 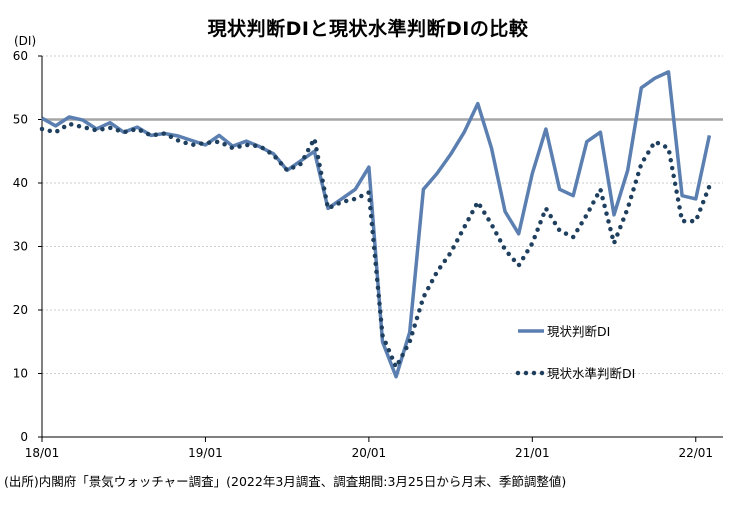 What do you see at coordinates (532, 453) in the screenshot?
I see `x-tick-label-21-01: 21/01` at bounding box center [532, 453].